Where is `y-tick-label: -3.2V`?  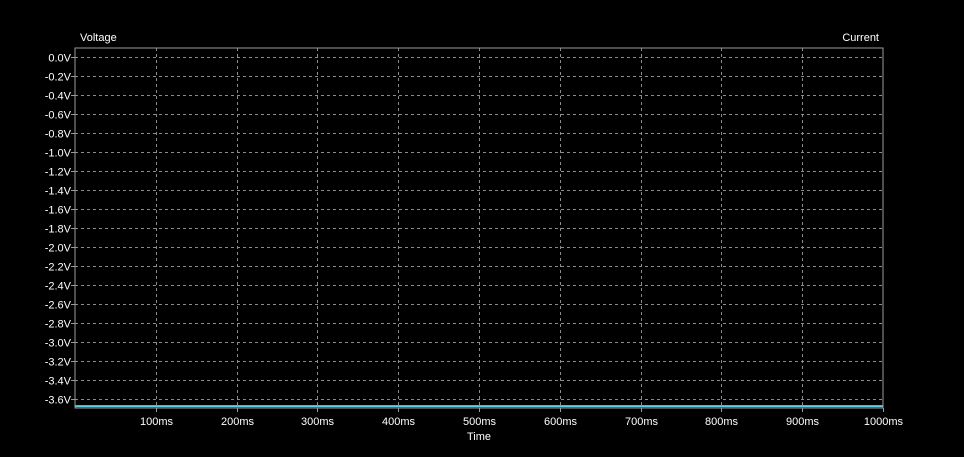 y-tick-label: -3.2V is located at coordinates (58, 363).